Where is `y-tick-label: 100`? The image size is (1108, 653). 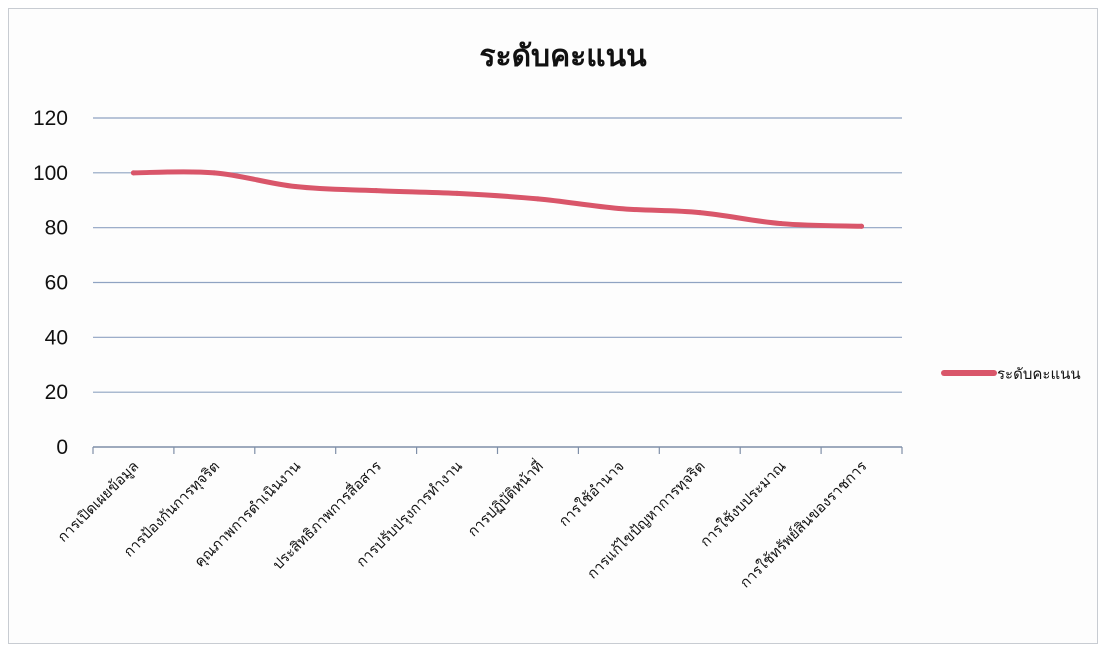
y-tick-label: 100 is located at coordinates (50, 173).